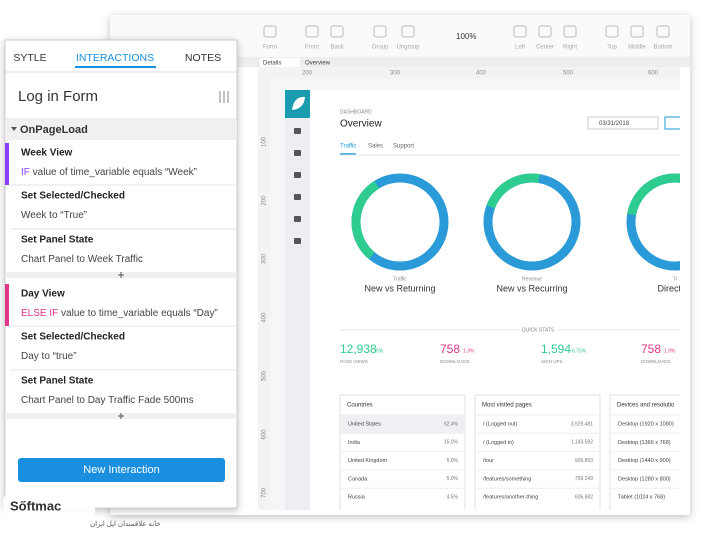 The width and height of the screenshot is (708, 540). Describe the element at coordinates (58, 96) in the screenshot. I see `panel-title: Log in Form` at that location.